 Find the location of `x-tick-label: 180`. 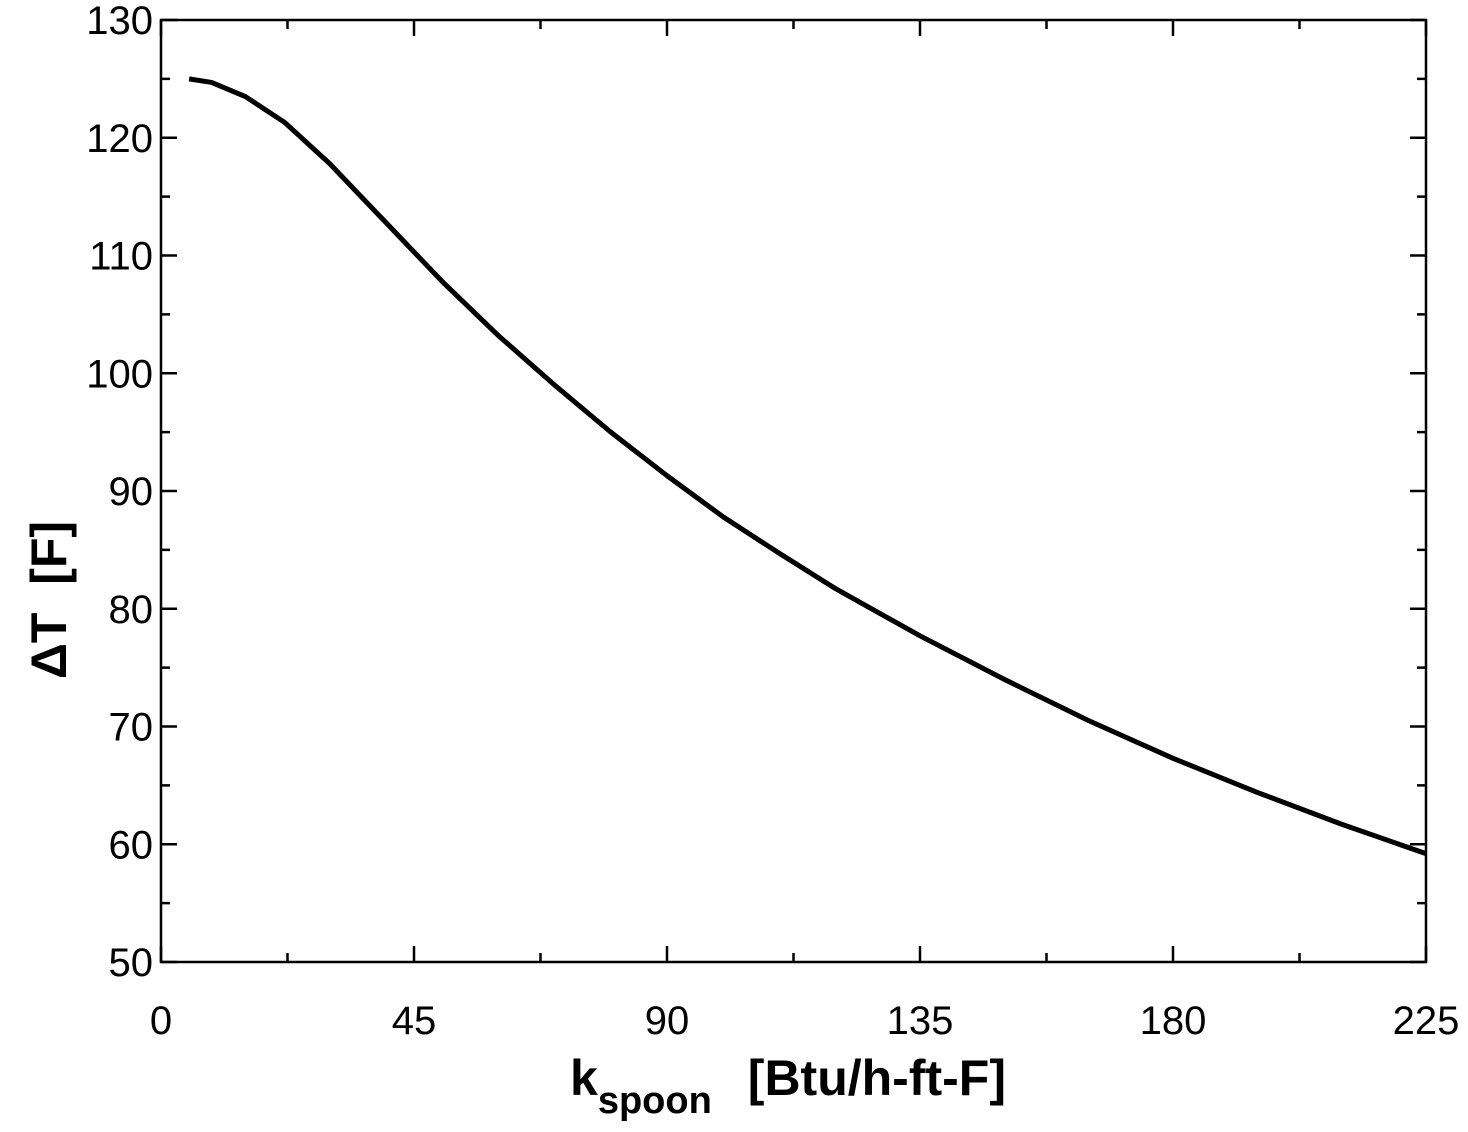

x-tick-label: 180 is located at coordinates (1173, 1021).